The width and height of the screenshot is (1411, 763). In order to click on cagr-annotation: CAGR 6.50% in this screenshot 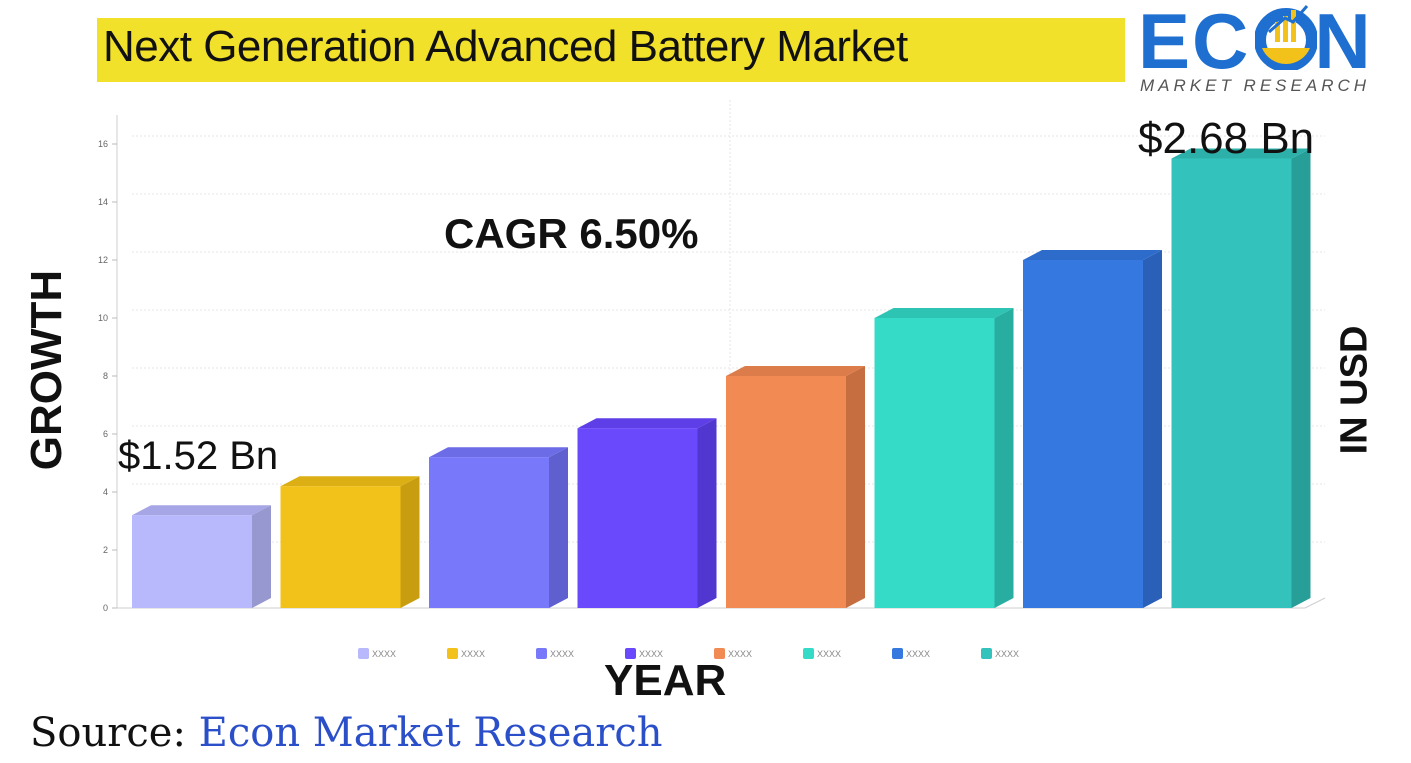, I will do `click(571, 233)`.